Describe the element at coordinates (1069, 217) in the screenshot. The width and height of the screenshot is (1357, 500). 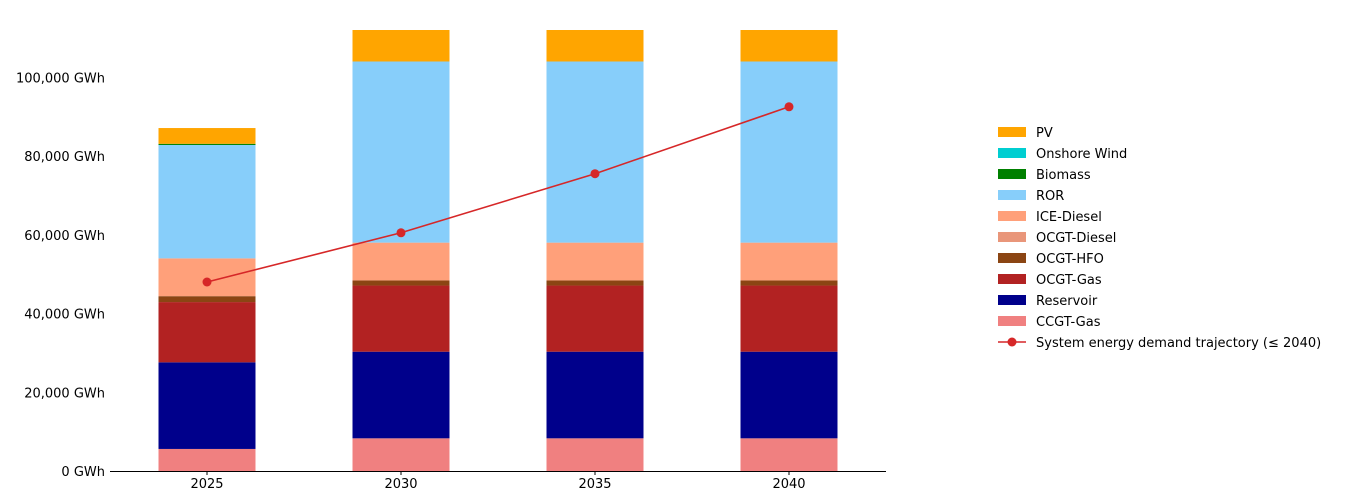
I see `legend-label: ICE-Diesel` at that location.